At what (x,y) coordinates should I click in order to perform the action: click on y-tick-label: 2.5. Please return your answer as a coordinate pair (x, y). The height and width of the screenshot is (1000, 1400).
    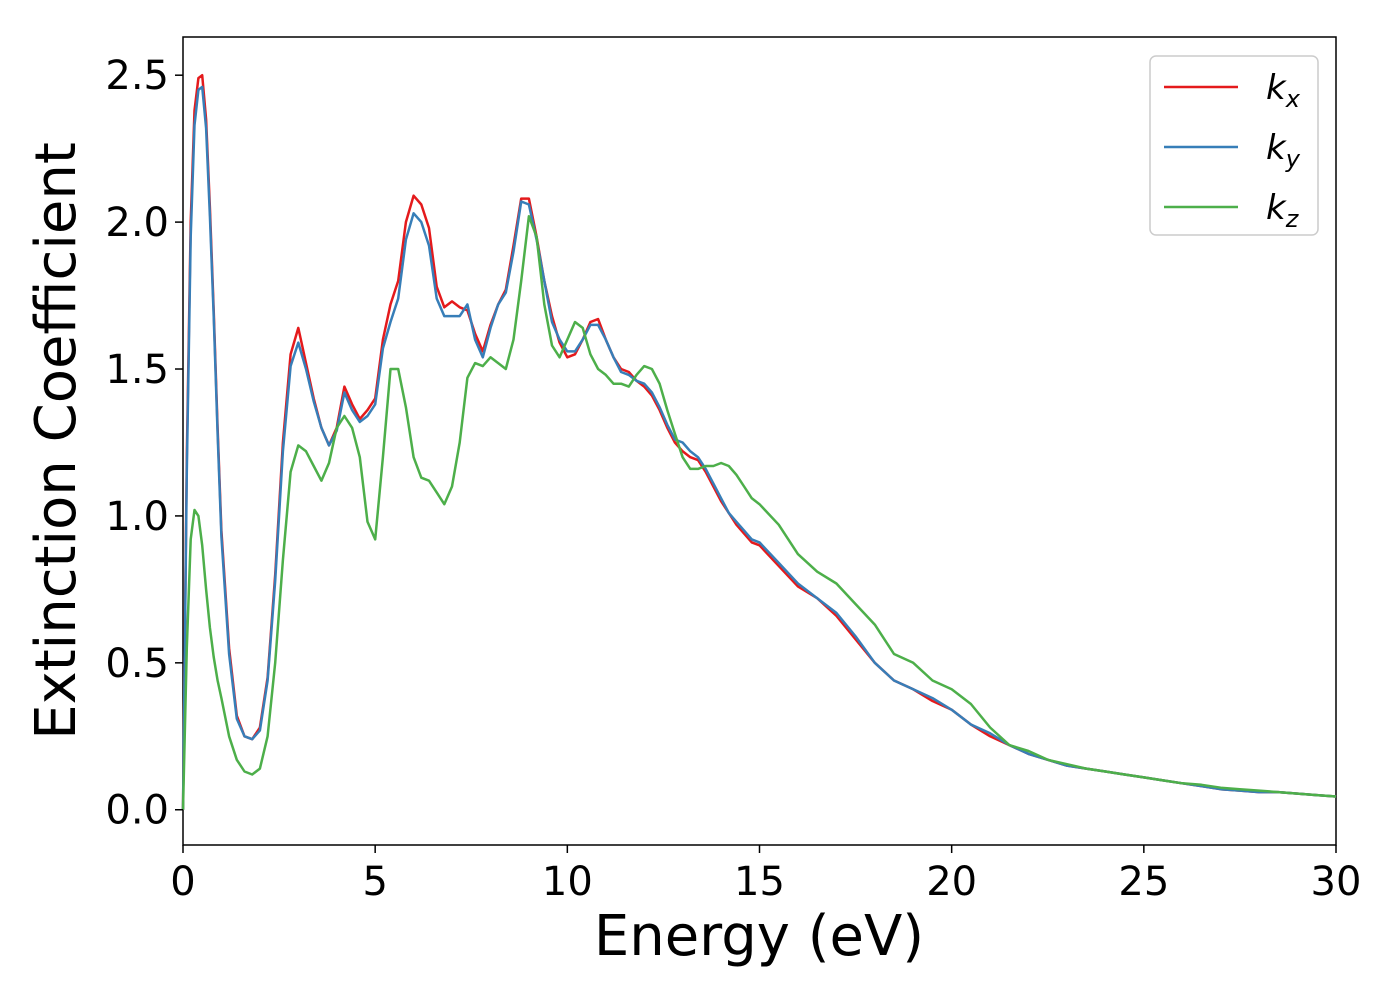
    Looking at the image, I should click on (137, 76).